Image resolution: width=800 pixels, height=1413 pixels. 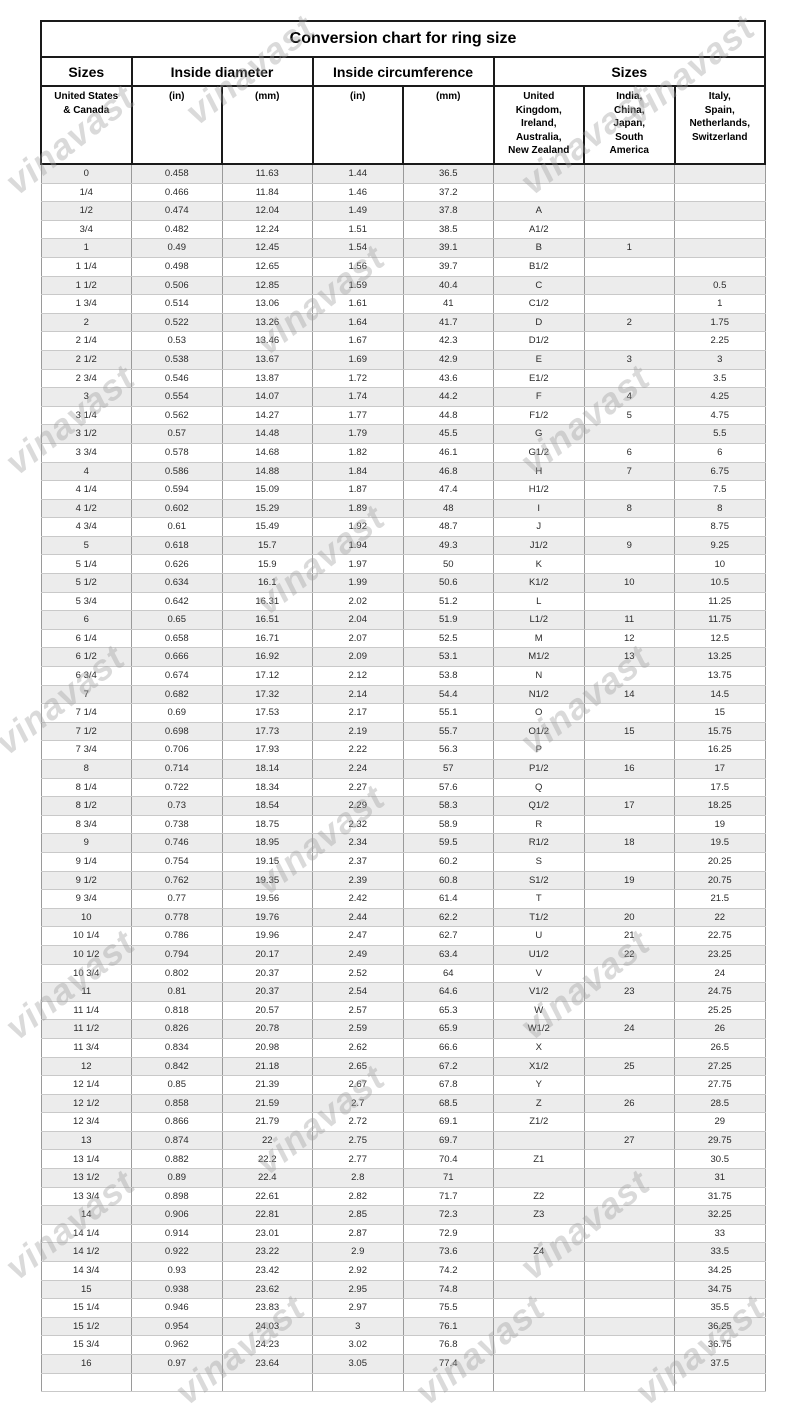 I want to click on table-cell: 9.25, so click(x=720, y=545).